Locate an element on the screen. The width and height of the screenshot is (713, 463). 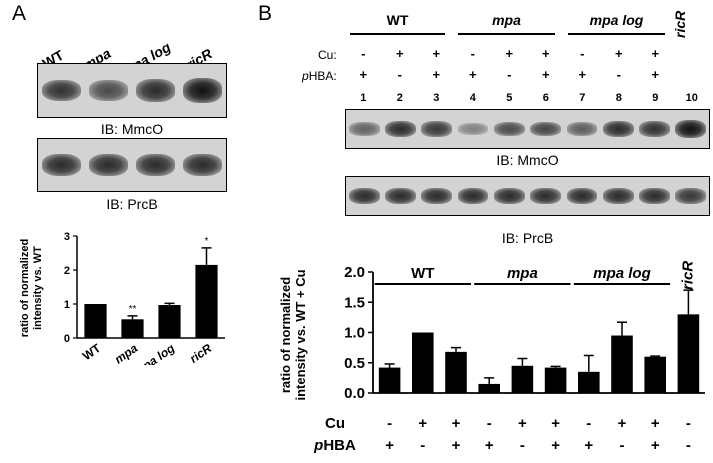
panel-a-mmco-blot is located at coordinates (132, 90).